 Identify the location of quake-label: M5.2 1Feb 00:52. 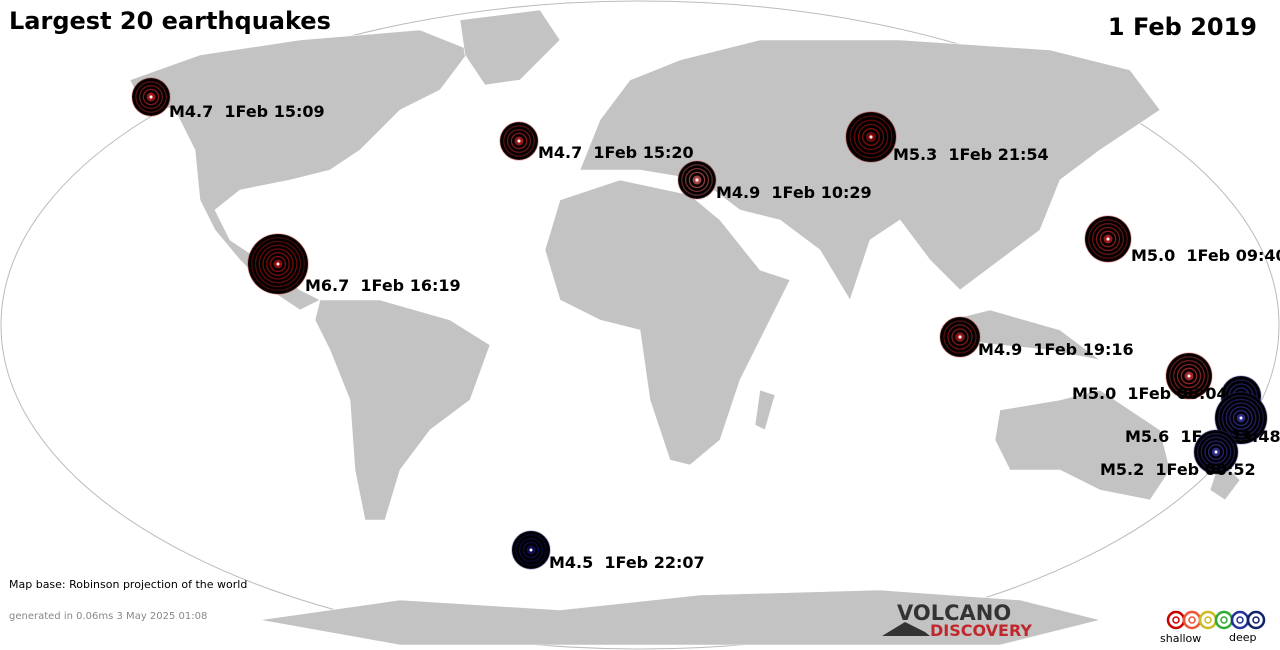
(1178, 469).